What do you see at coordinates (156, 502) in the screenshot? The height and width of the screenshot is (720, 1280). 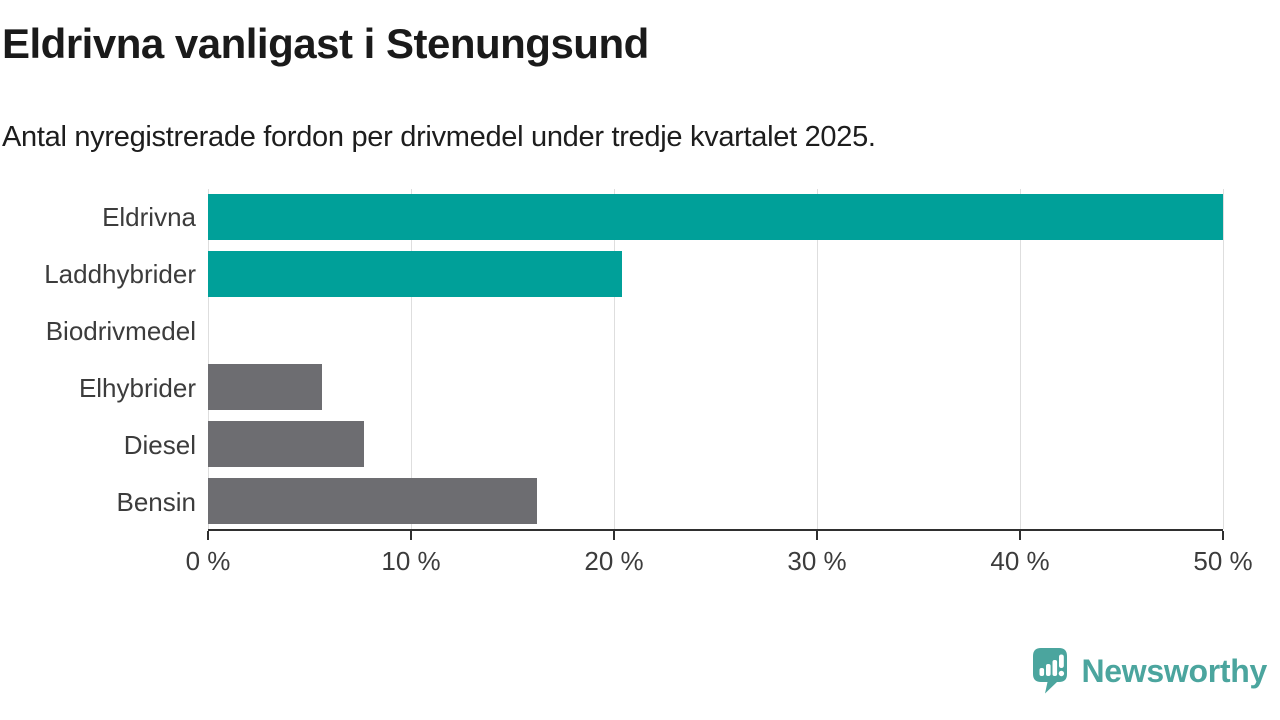 I see `category-label-bensin: Bensin` at bounding box center [156, 502].